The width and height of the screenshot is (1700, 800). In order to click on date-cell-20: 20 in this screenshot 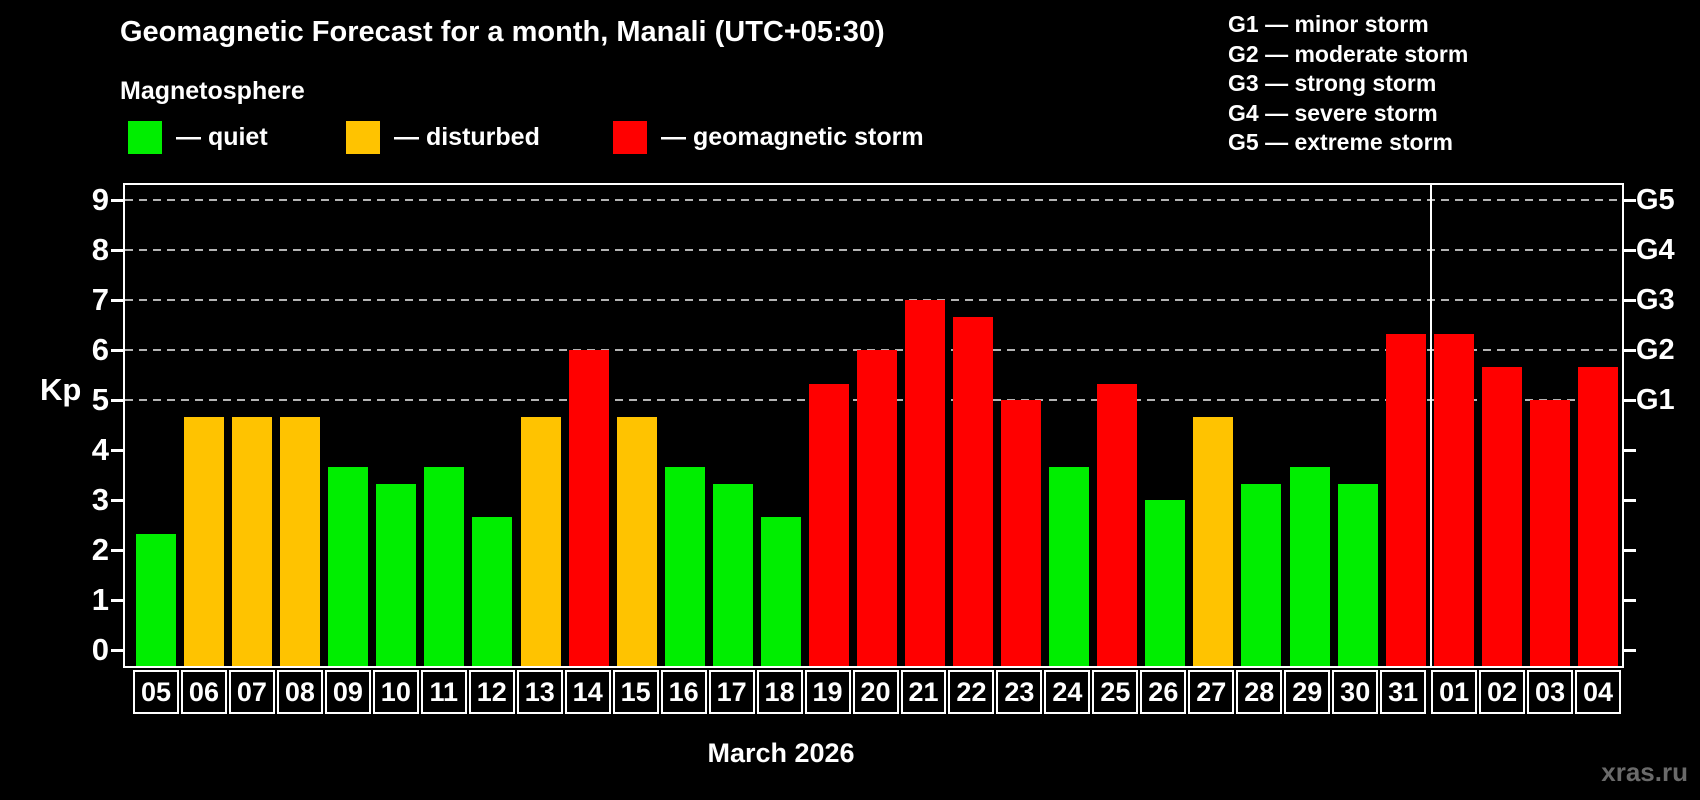, I will do `click(875, 692)`.